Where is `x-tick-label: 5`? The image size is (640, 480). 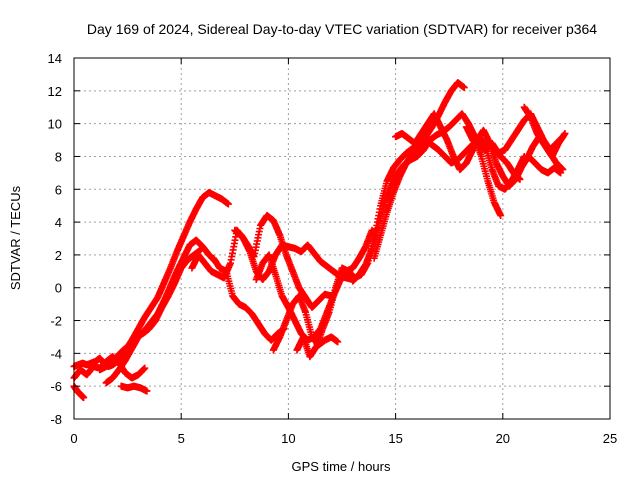 x-tick-label: 5 is located at coordinates (181, 438).